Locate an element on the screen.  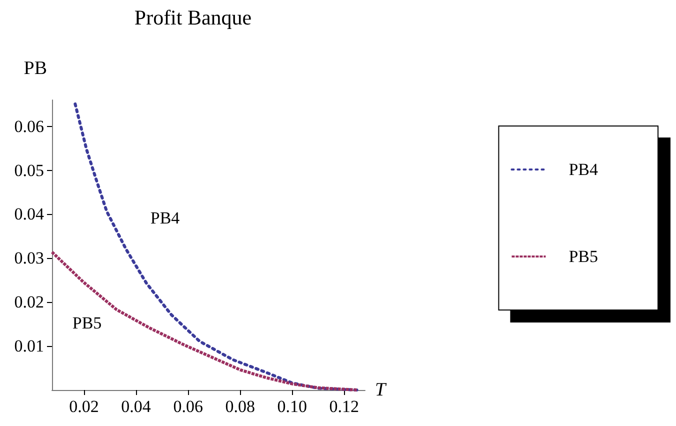
annotation: PB5 is located at coordinates (87, 323).